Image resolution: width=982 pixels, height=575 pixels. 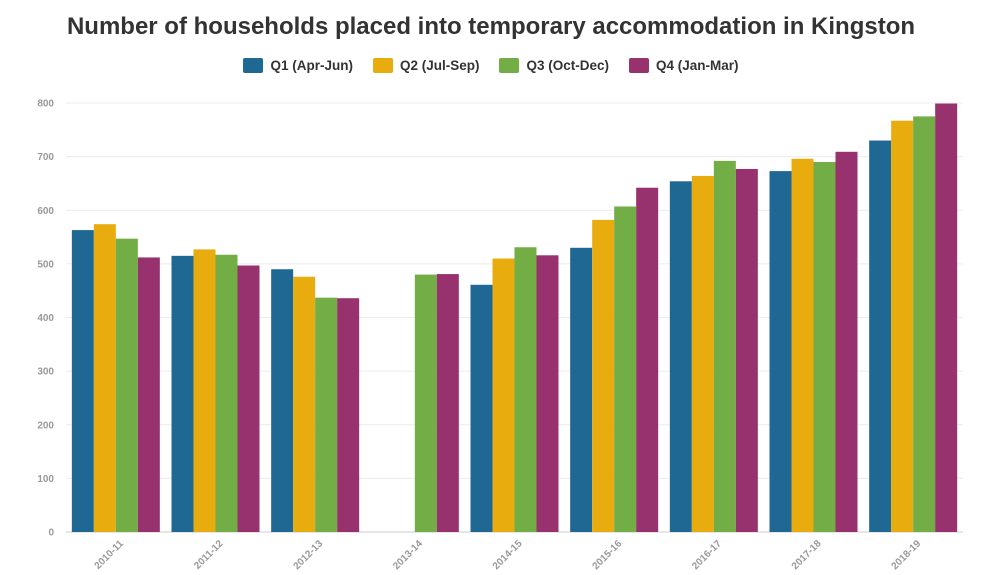 What do you see at coordinates (253, 65) in the screenshot?
I see `legend-swatch-q1` at bounding box center [253, 65].